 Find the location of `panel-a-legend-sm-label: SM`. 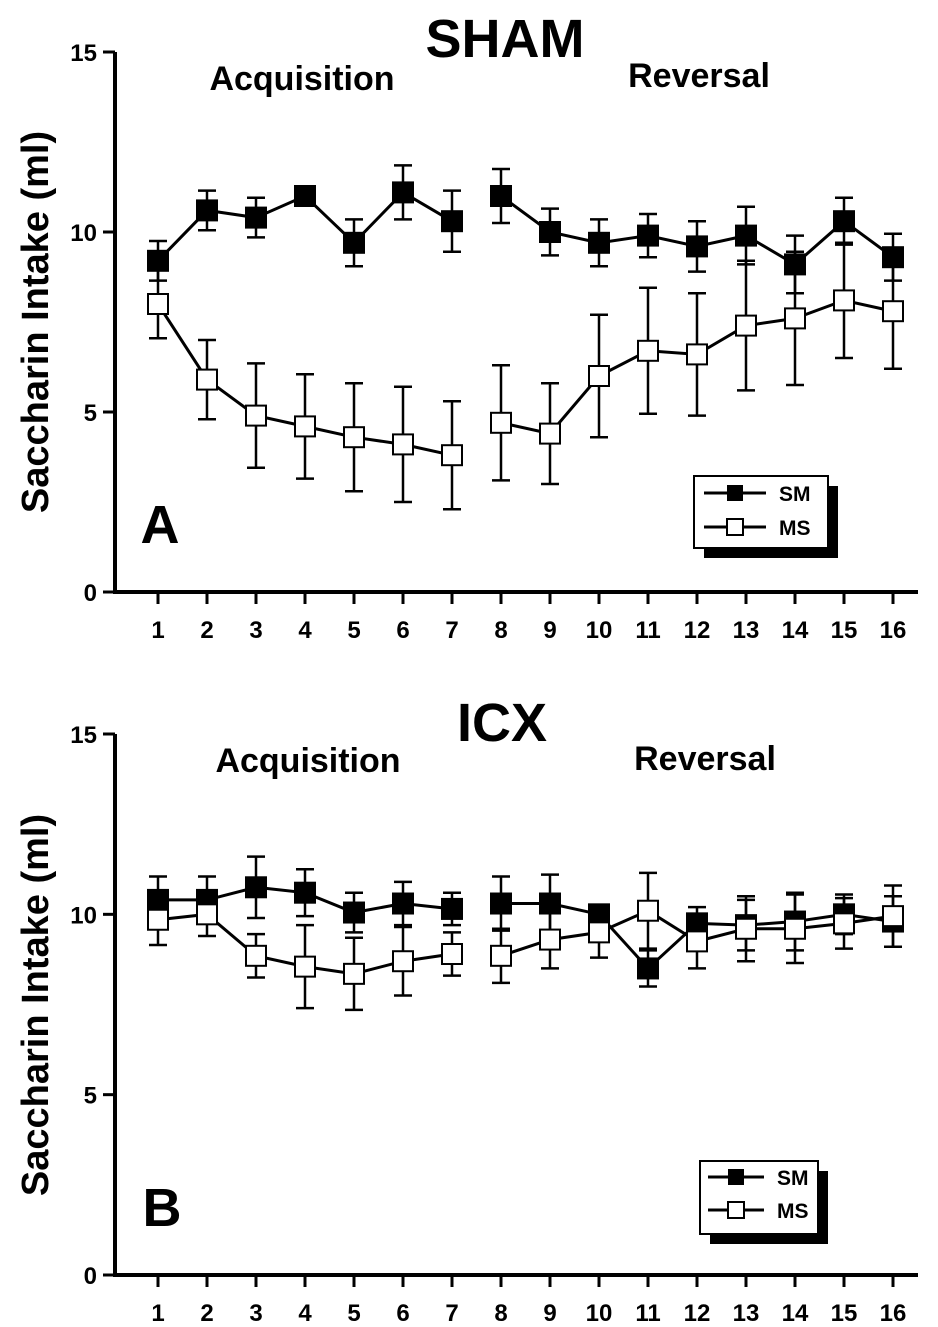

panel-a-legend-sm-label: SM is located at coordinates (795, 494).